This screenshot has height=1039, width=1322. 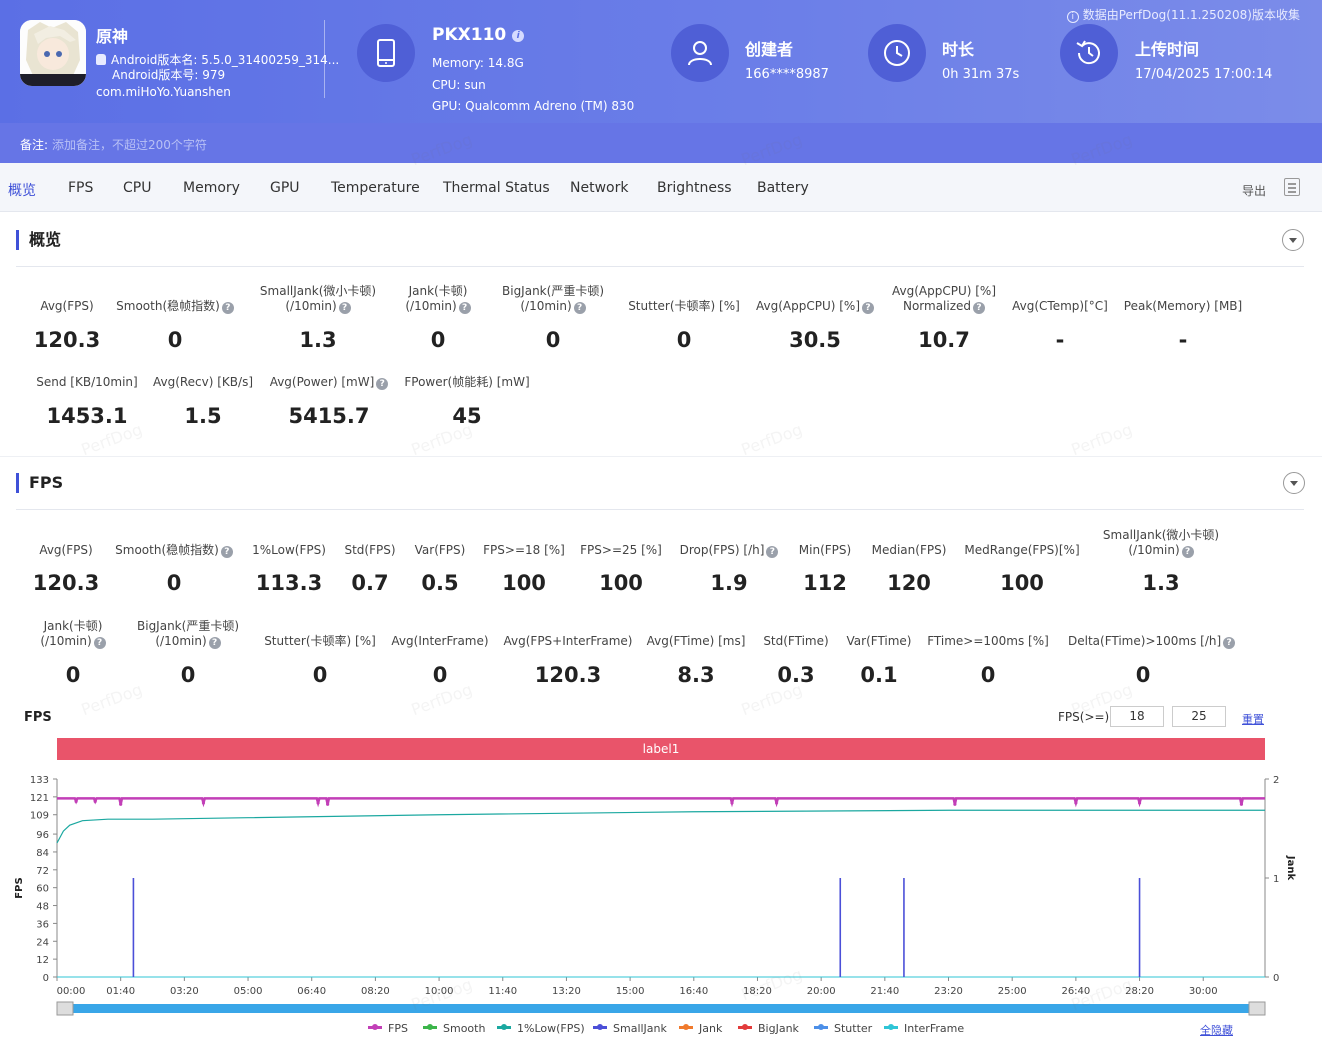 What do you see at coordinates (661, 749) in the screenshot?
I see `label-band: label1` at bounding box center [661, 749].